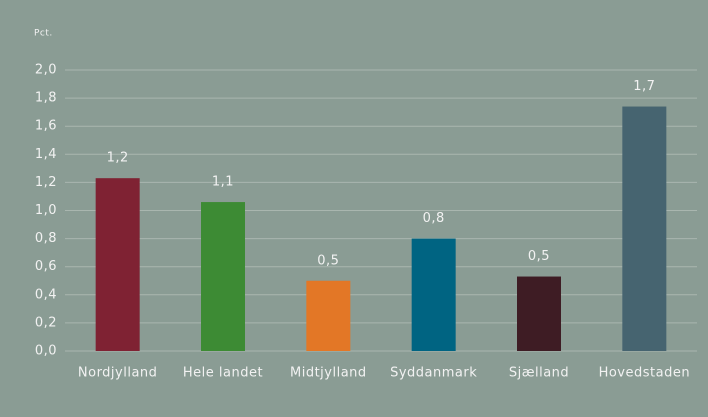 The image size is (708, 417). I want to click on y-tick-label: 2,0, so click(46, 70).